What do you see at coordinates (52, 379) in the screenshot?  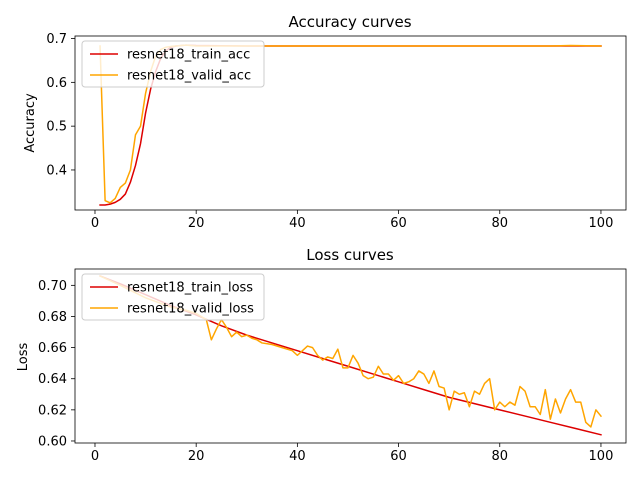 I see `loss-y-tick-label: 0.64` at bounding box center [52, 379].